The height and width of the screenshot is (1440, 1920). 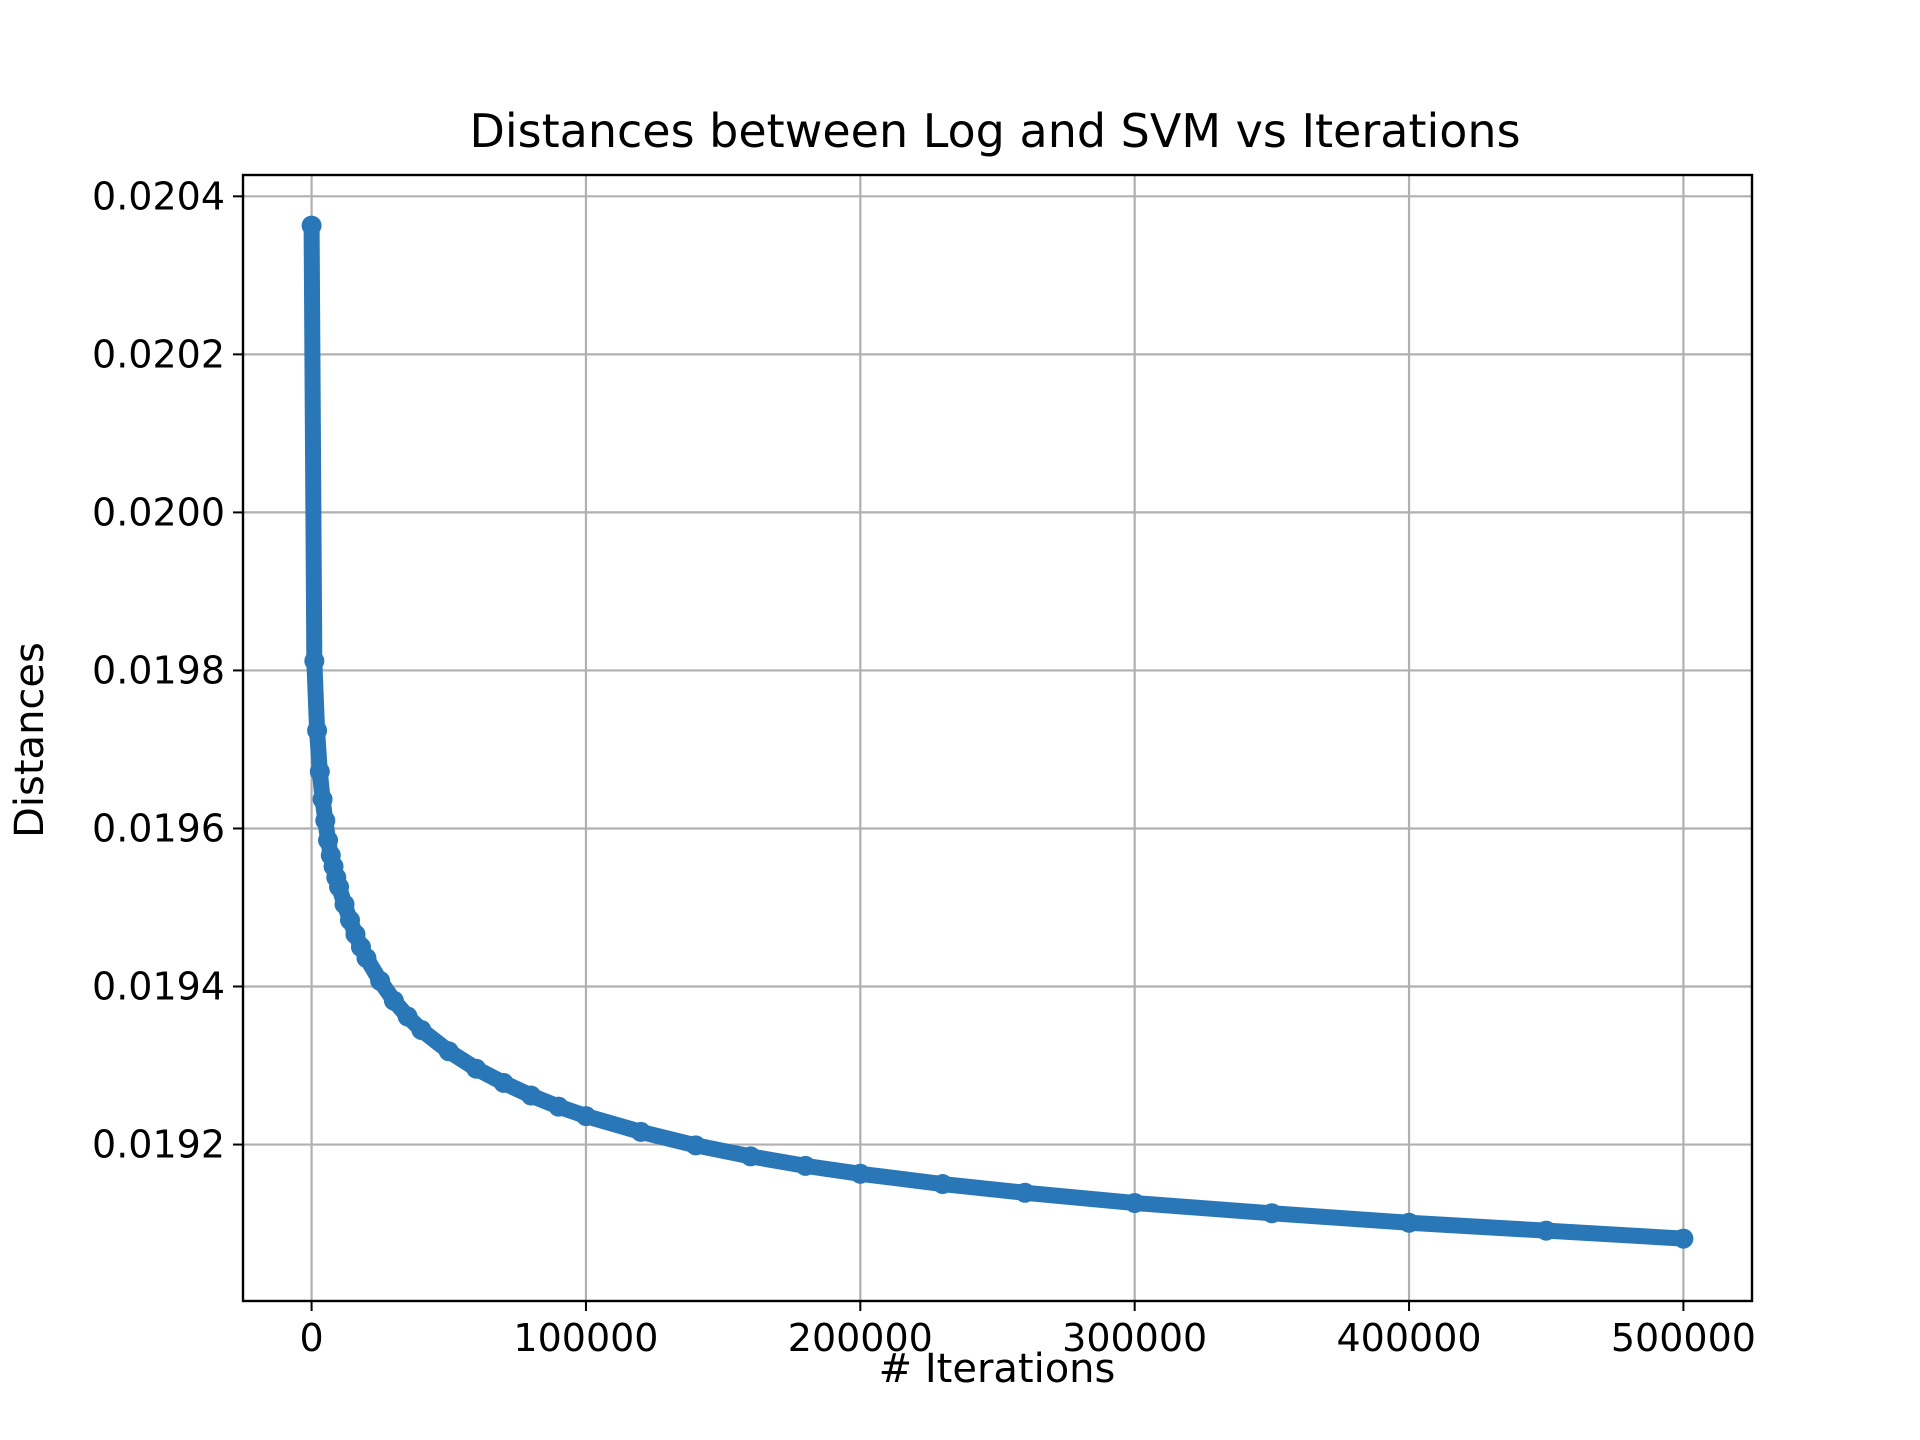 I want to click on x-tick-label: 100000, so click(x=585, y=1338).